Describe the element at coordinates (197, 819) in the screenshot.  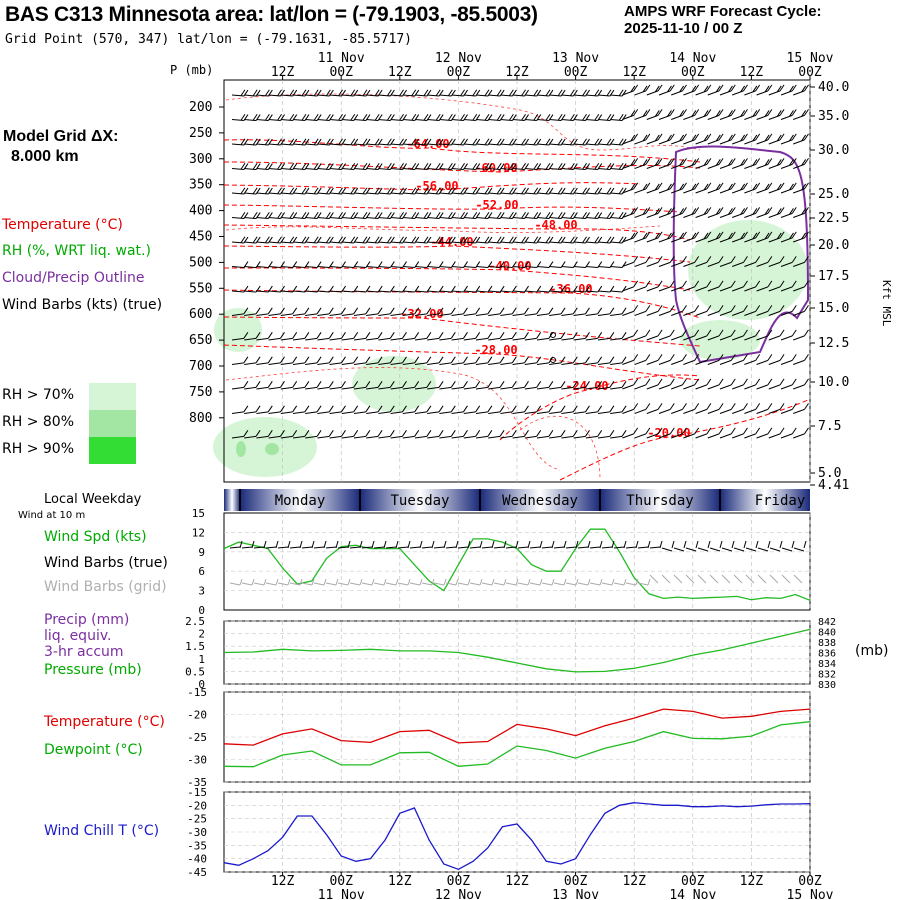
I see `wind-chill-y-tick-label: -25` at that location.